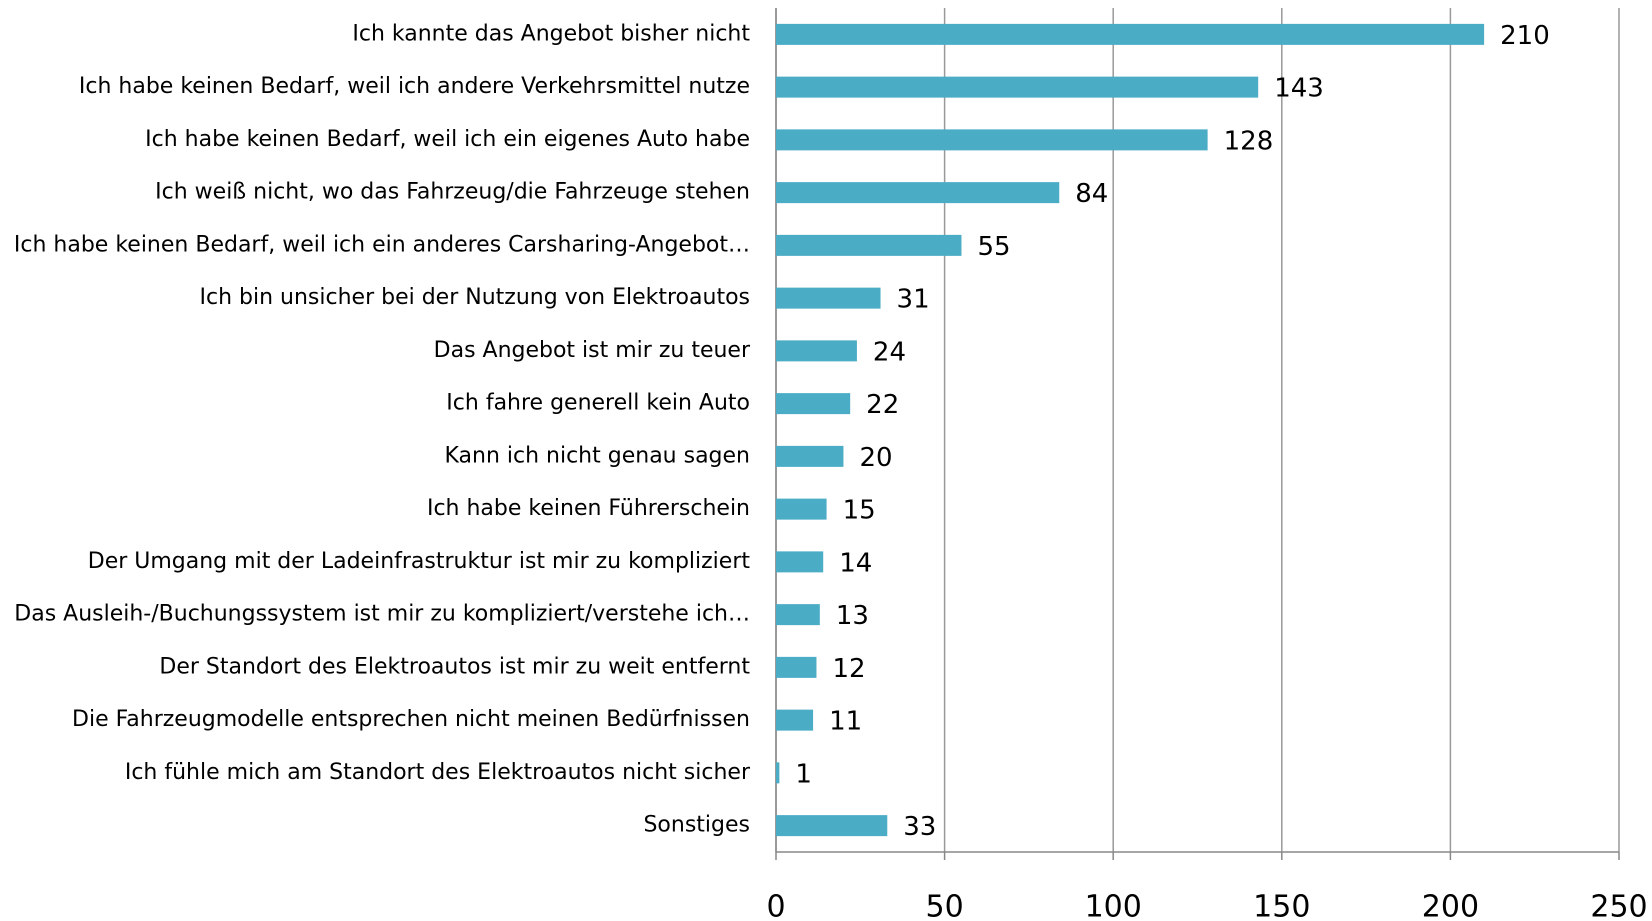  I want to click on y-tick-label: Ich fahre generell kein Auto, so click(598, 403).